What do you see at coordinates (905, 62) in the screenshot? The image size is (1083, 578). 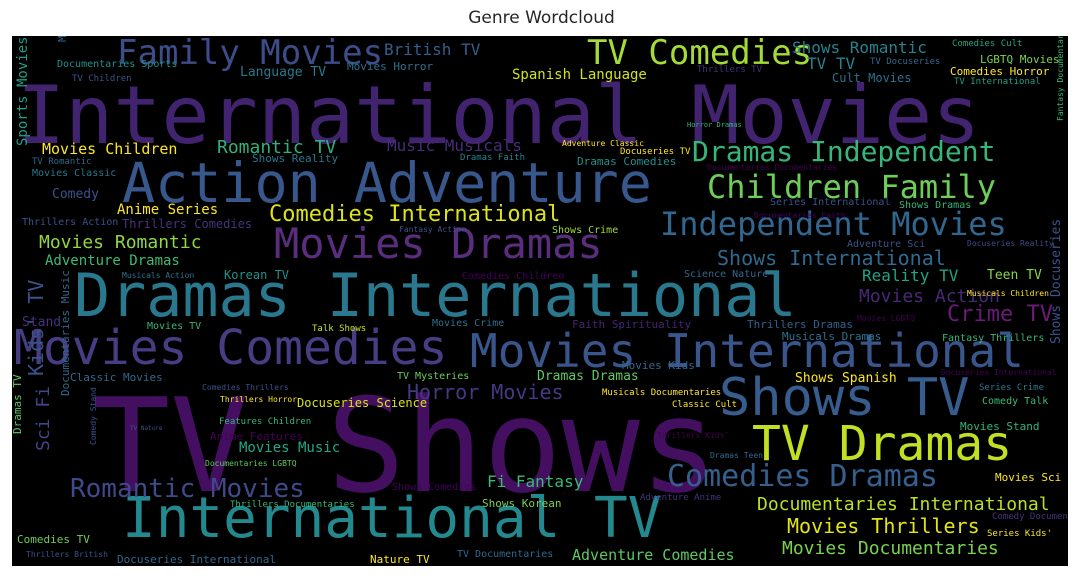 I see `word-tv-docuseries: TV Docuseries` at bounding box center [905, 62].